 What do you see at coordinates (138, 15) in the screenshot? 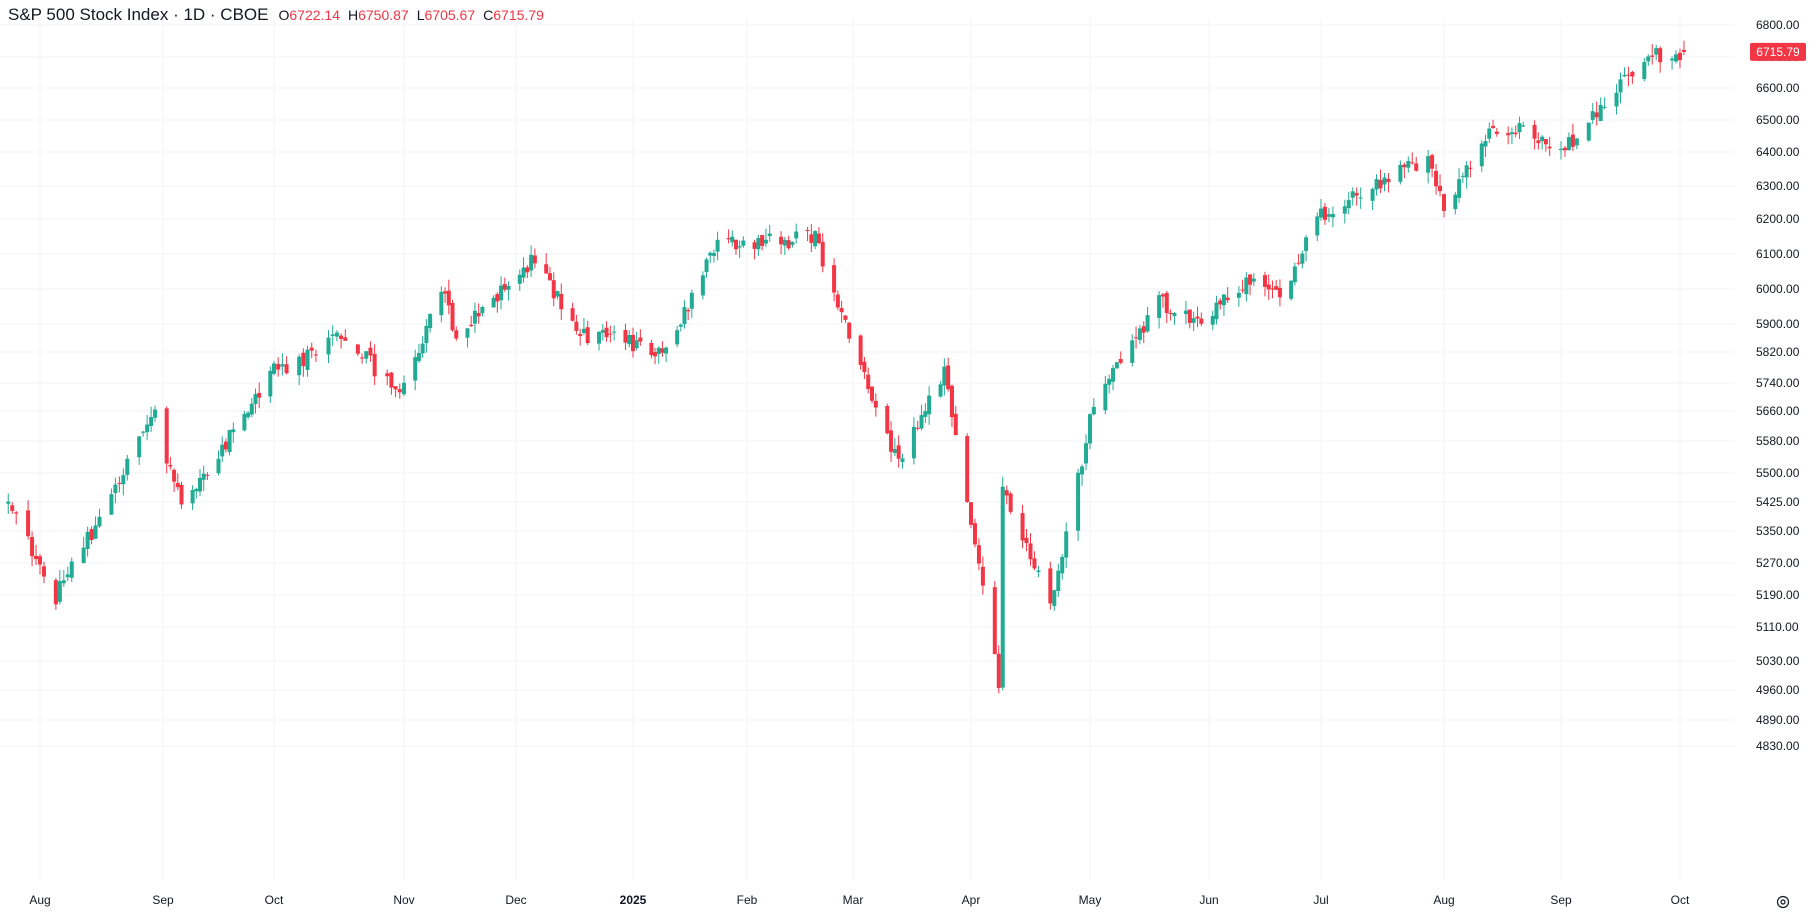
I see `symbol-title: S&P 500 Stock Index · 1D · CBOE` at bounding box center [138, 15].